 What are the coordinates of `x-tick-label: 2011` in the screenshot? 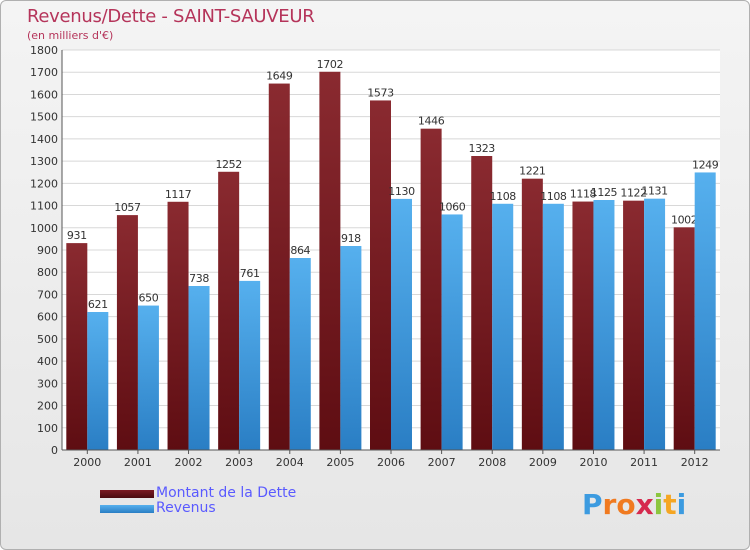 It's located at (644, 462).